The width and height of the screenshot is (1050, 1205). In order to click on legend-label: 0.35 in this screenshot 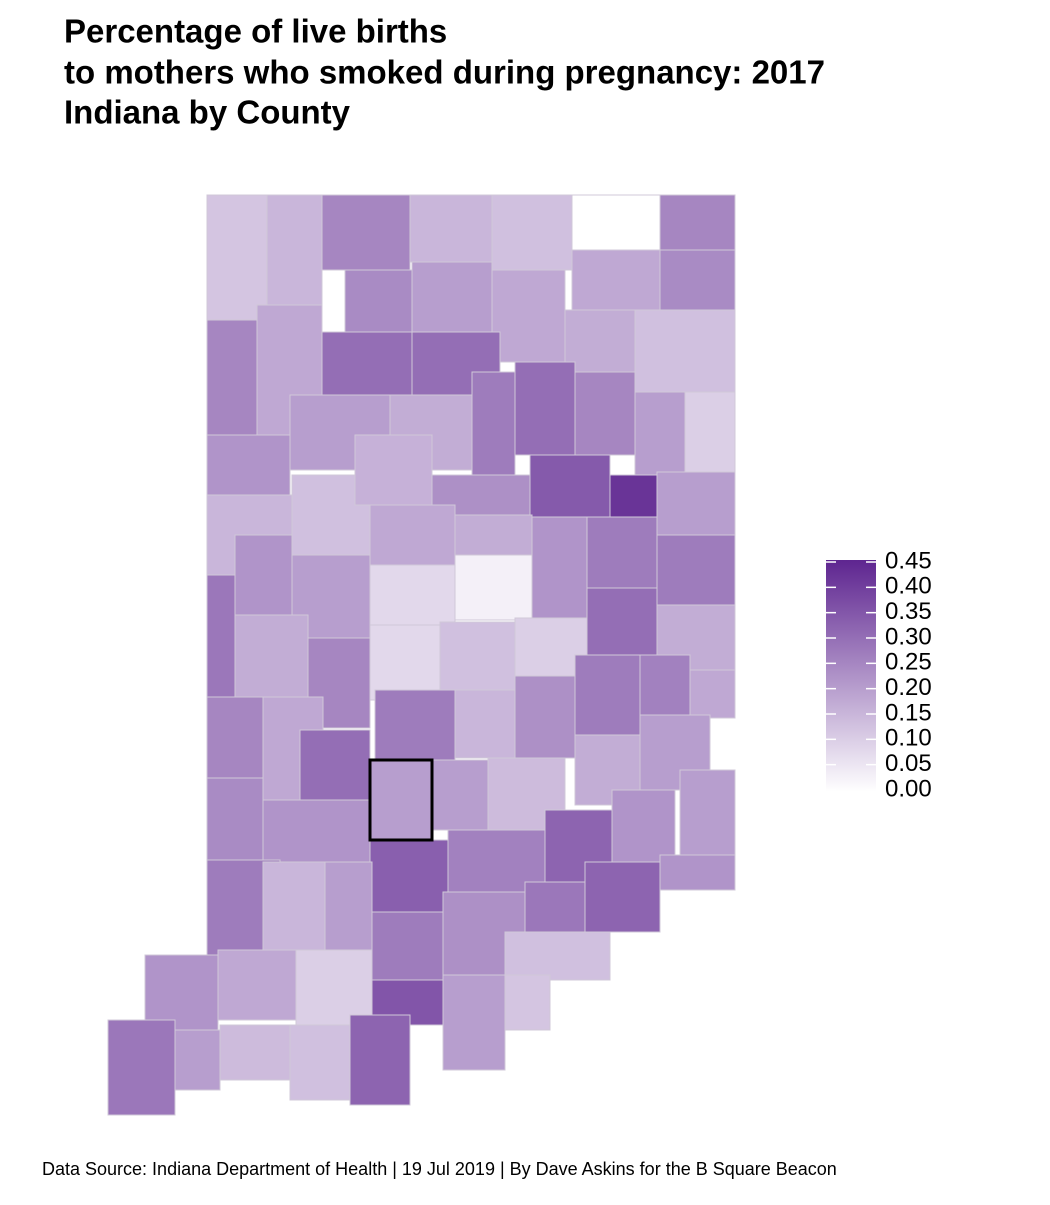, I will do `click(908, 611)`.